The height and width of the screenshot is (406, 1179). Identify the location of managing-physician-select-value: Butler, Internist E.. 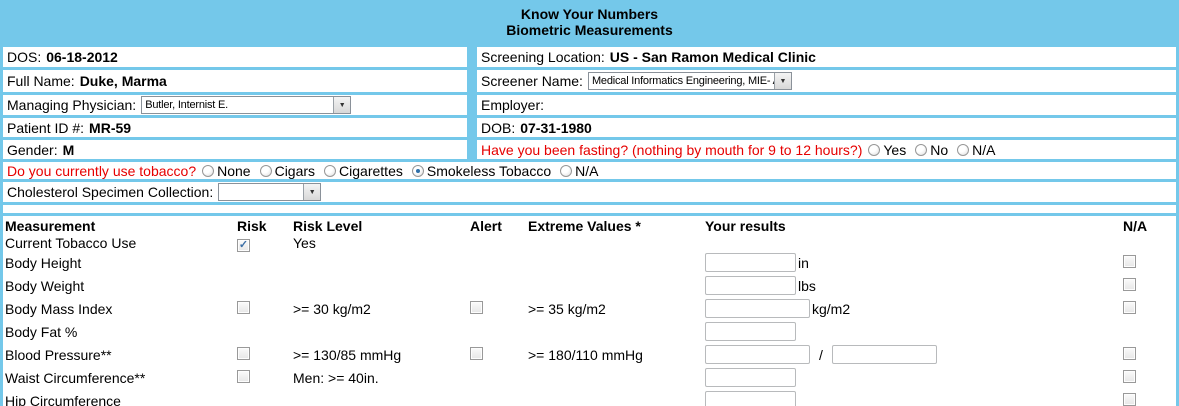
(187, 105).